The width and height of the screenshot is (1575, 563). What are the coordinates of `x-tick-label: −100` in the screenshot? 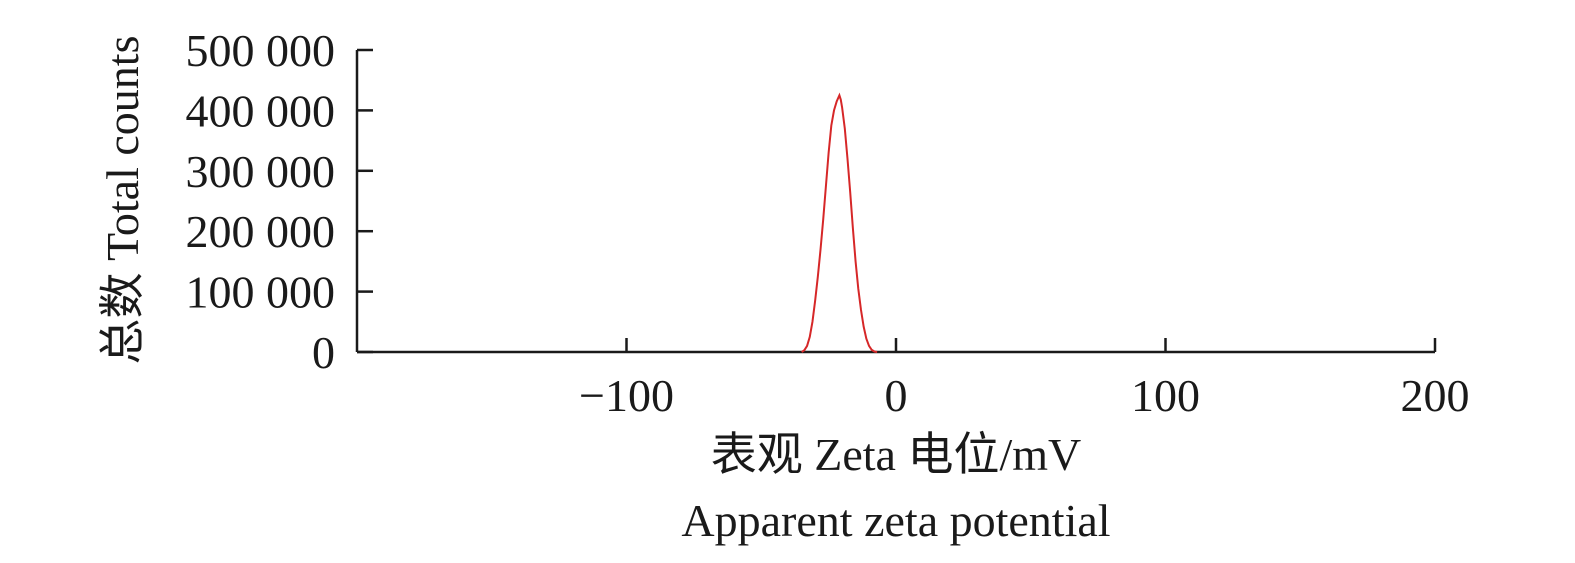 It's located at (626, 395).